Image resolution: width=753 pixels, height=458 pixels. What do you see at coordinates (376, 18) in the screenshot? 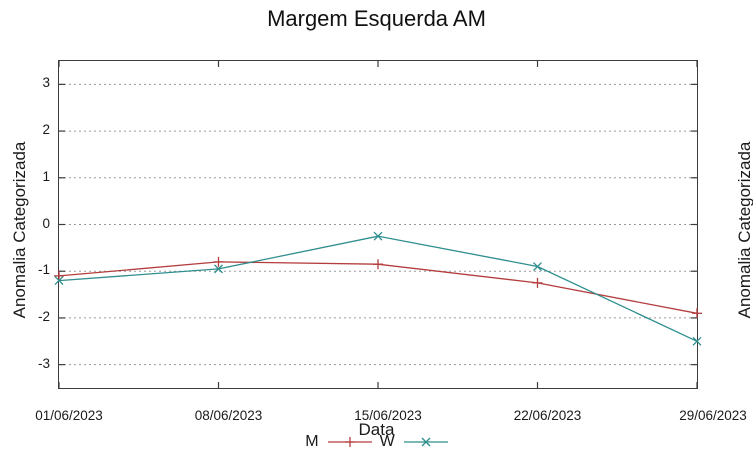
I see `chart-title: Margem Esquerda AM` at bounding box center [376, 18].